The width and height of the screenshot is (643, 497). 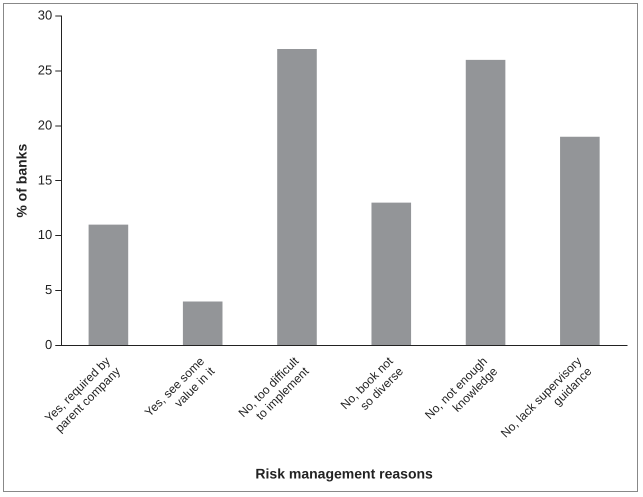 I want to click on y-axis-title: % of banks, so click(x=21, y=181).